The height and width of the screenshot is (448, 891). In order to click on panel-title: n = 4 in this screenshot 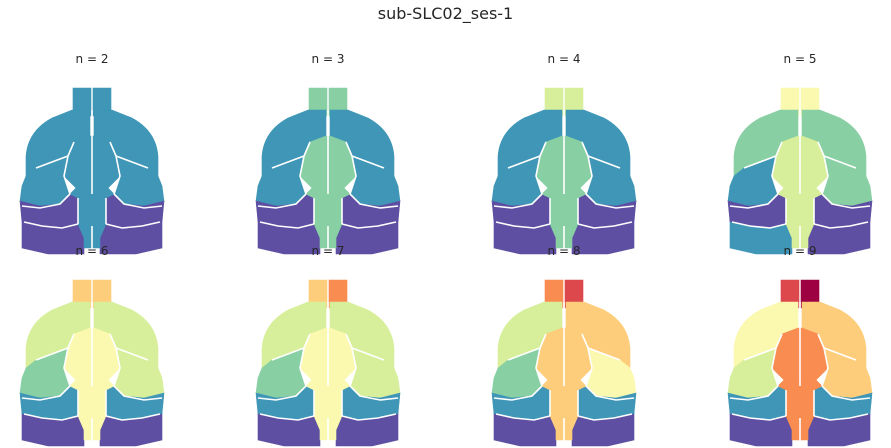, I will do `click(564, 59)`.